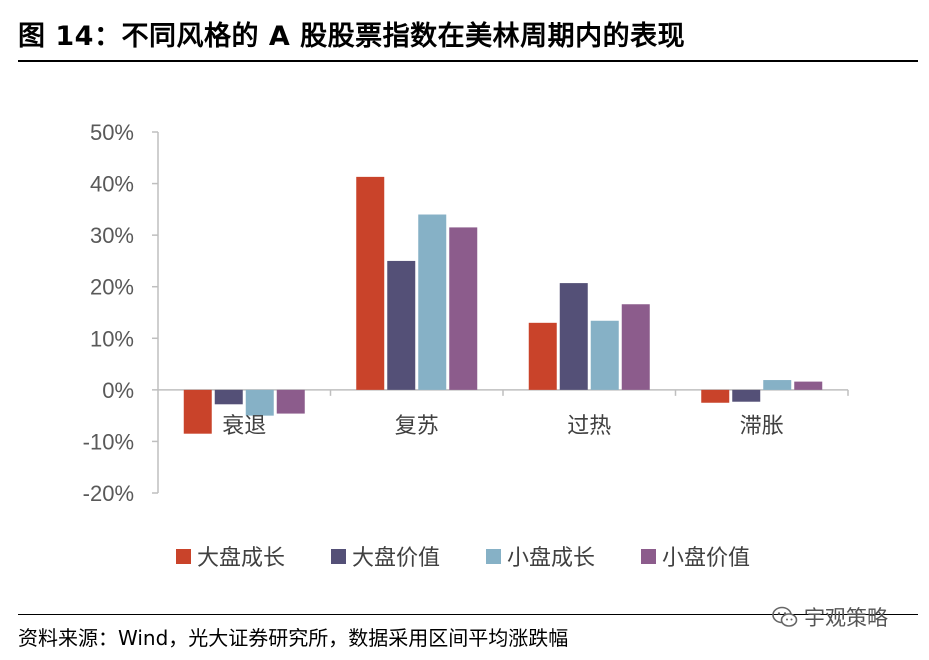 The width and height of the screenshot is (929, 660). What do you see at coordinates (589, 426) in the screenshot?
I see `category-label: 过热` at bounding box center [589, 426].